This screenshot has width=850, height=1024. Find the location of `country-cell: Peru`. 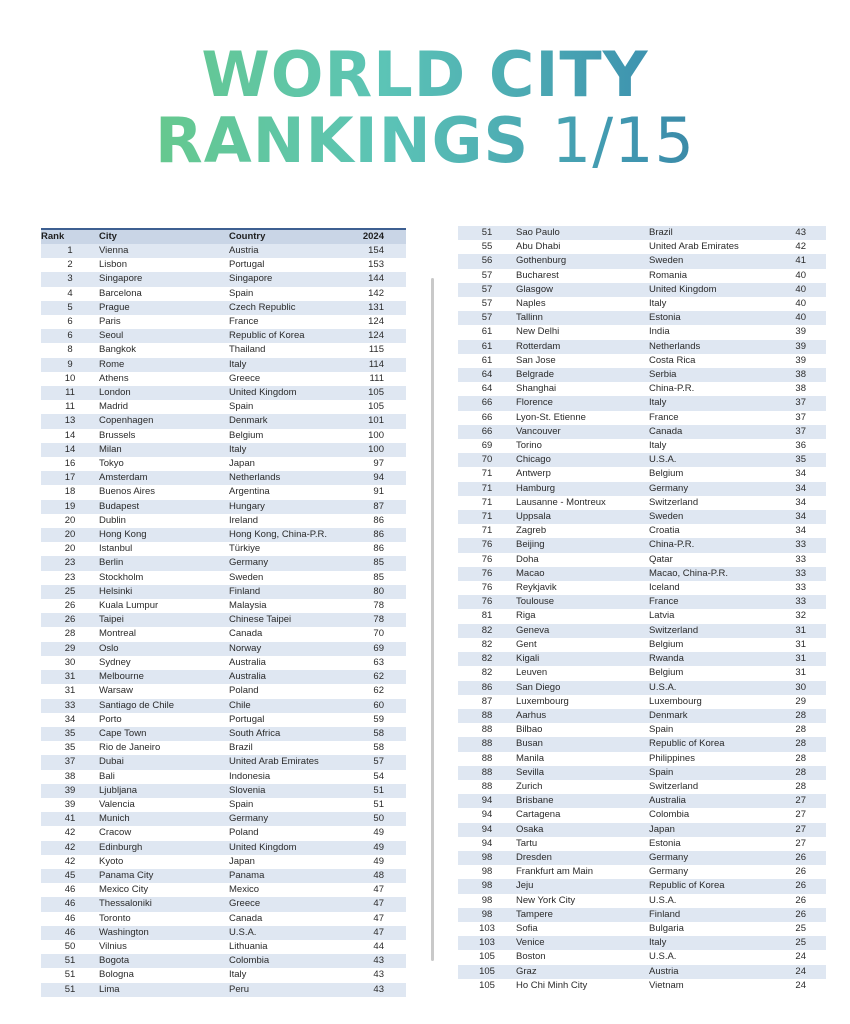

country-cell: Peru is located at coordinates (294, 989).